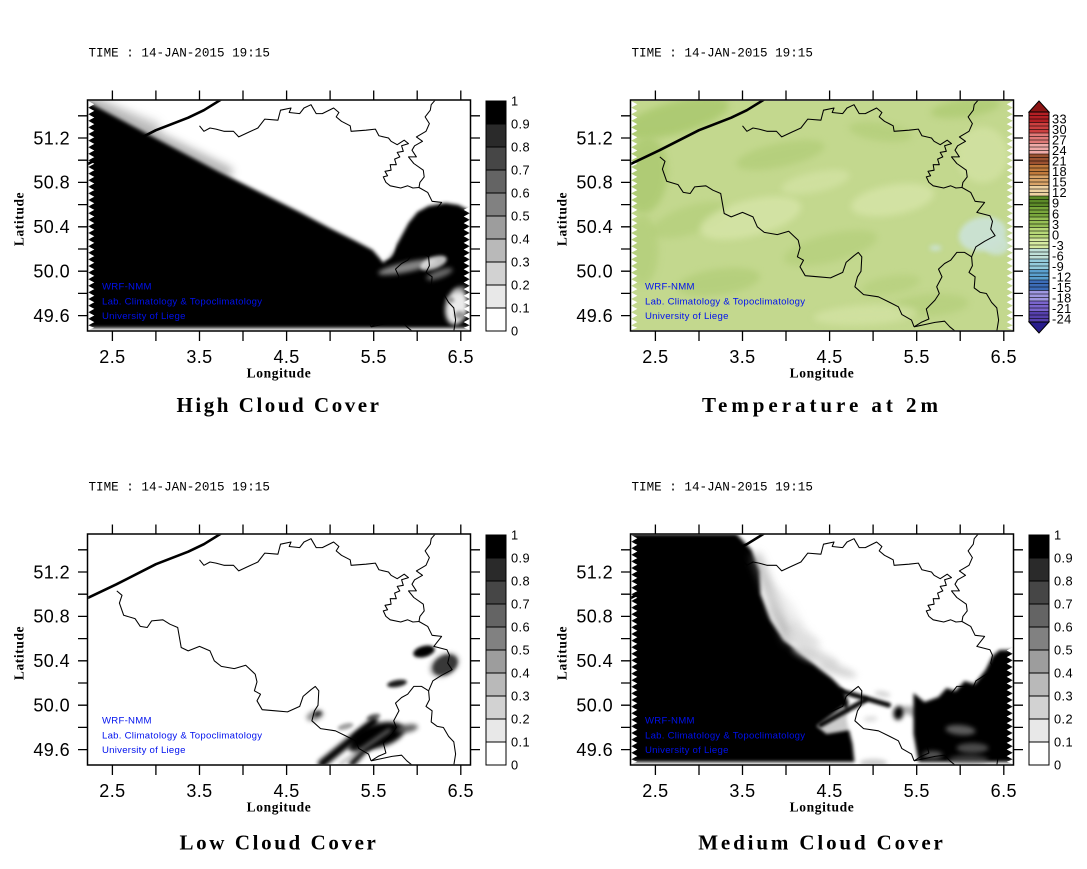 The width and height of the screenshot is (1087, 869). What do you see at coordinates (1058, 255) in the screenshot?
I see `svg-text: -6` at bounding box center [1058, 255].